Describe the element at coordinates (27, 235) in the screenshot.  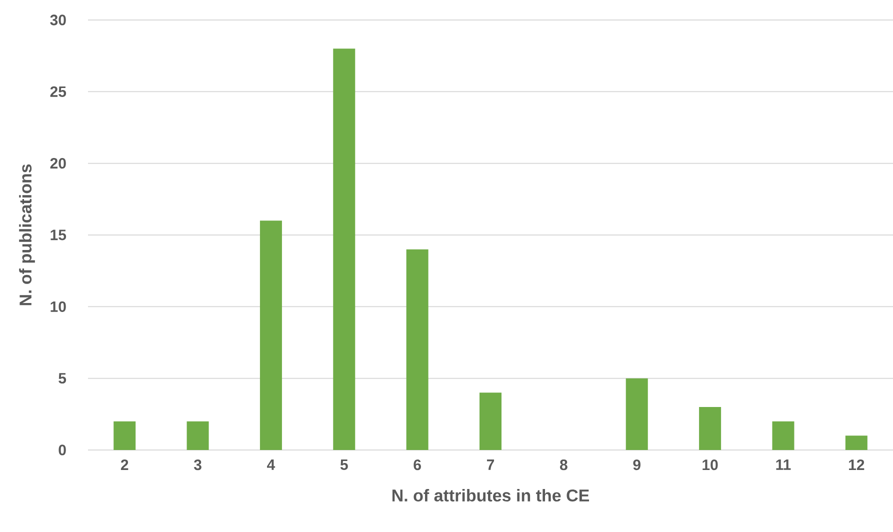
I see `y-axis-title: N. of publications` at that location.